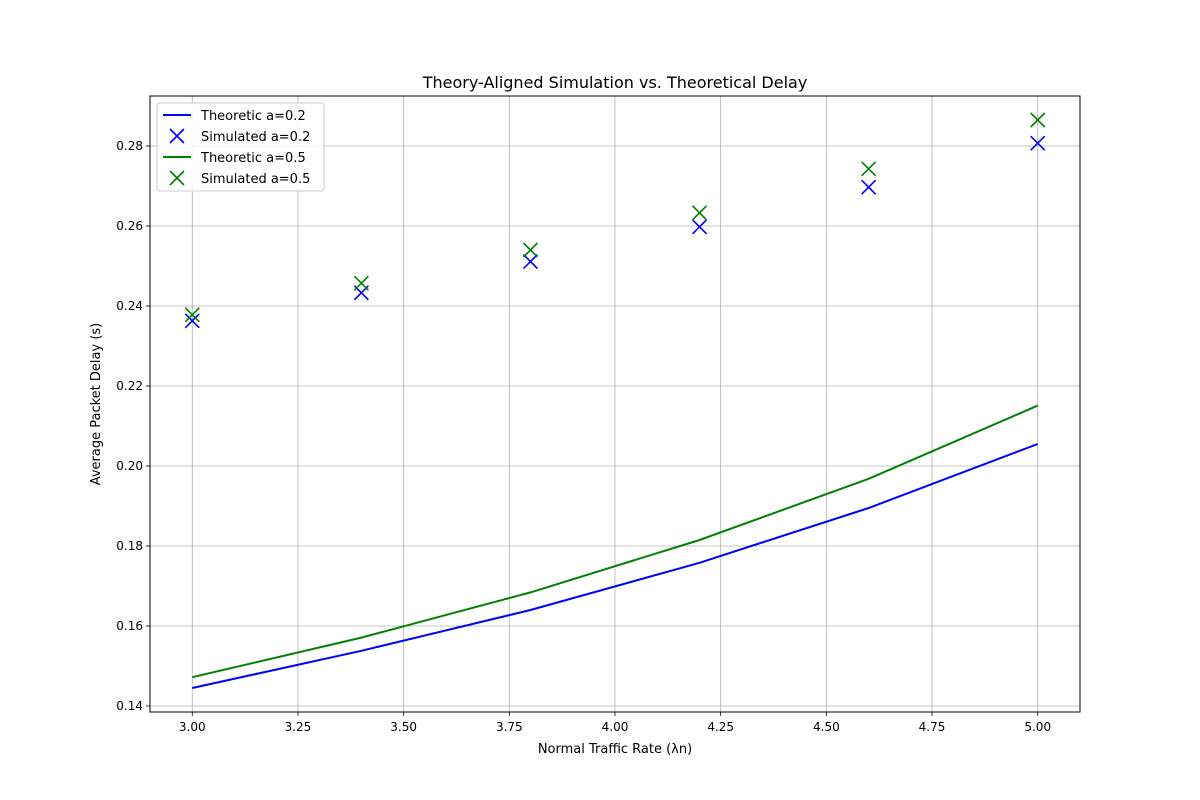 This screenshot has width=1200, height=800. Describe the element at coordinates (255, 137) in the screenshot. I see `legend-label-simulated-a-0-2: Simulated a=0.2` at that location.